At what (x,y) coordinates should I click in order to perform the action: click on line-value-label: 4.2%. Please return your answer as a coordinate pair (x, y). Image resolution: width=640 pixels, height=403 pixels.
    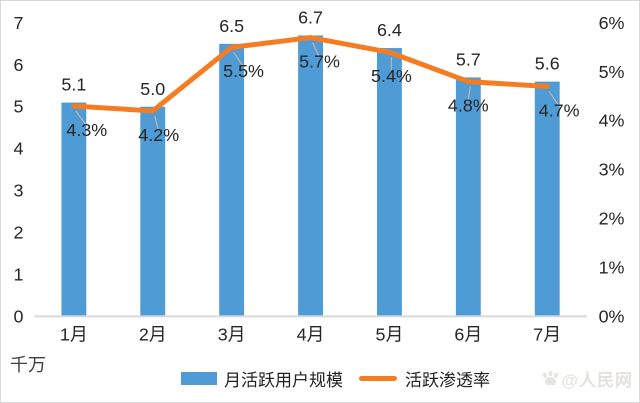
    Looking at the image, I should click on (158, 135).